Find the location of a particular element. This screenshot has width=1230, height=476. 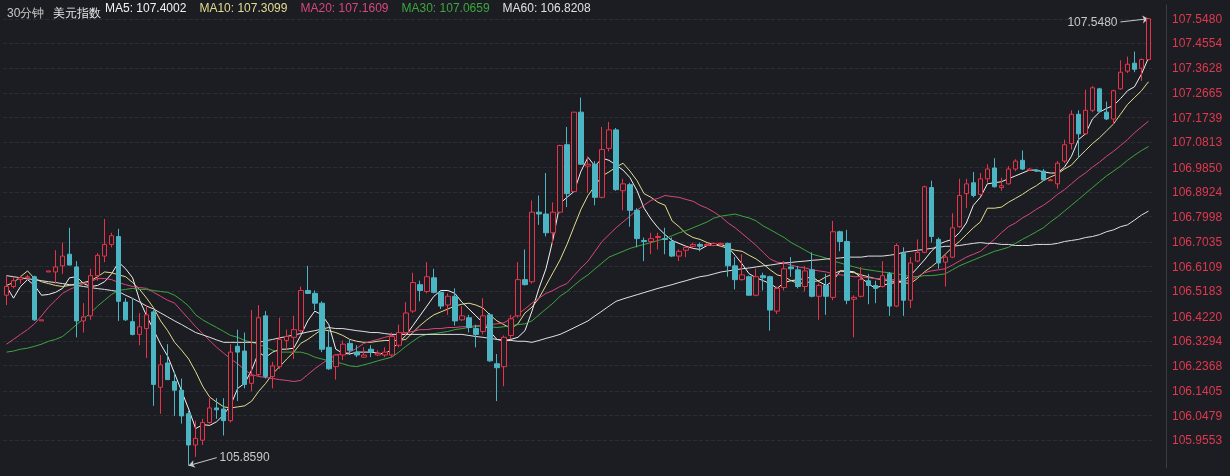

y-tick-label: 106.1405 is located at coordinates (1197, 391).